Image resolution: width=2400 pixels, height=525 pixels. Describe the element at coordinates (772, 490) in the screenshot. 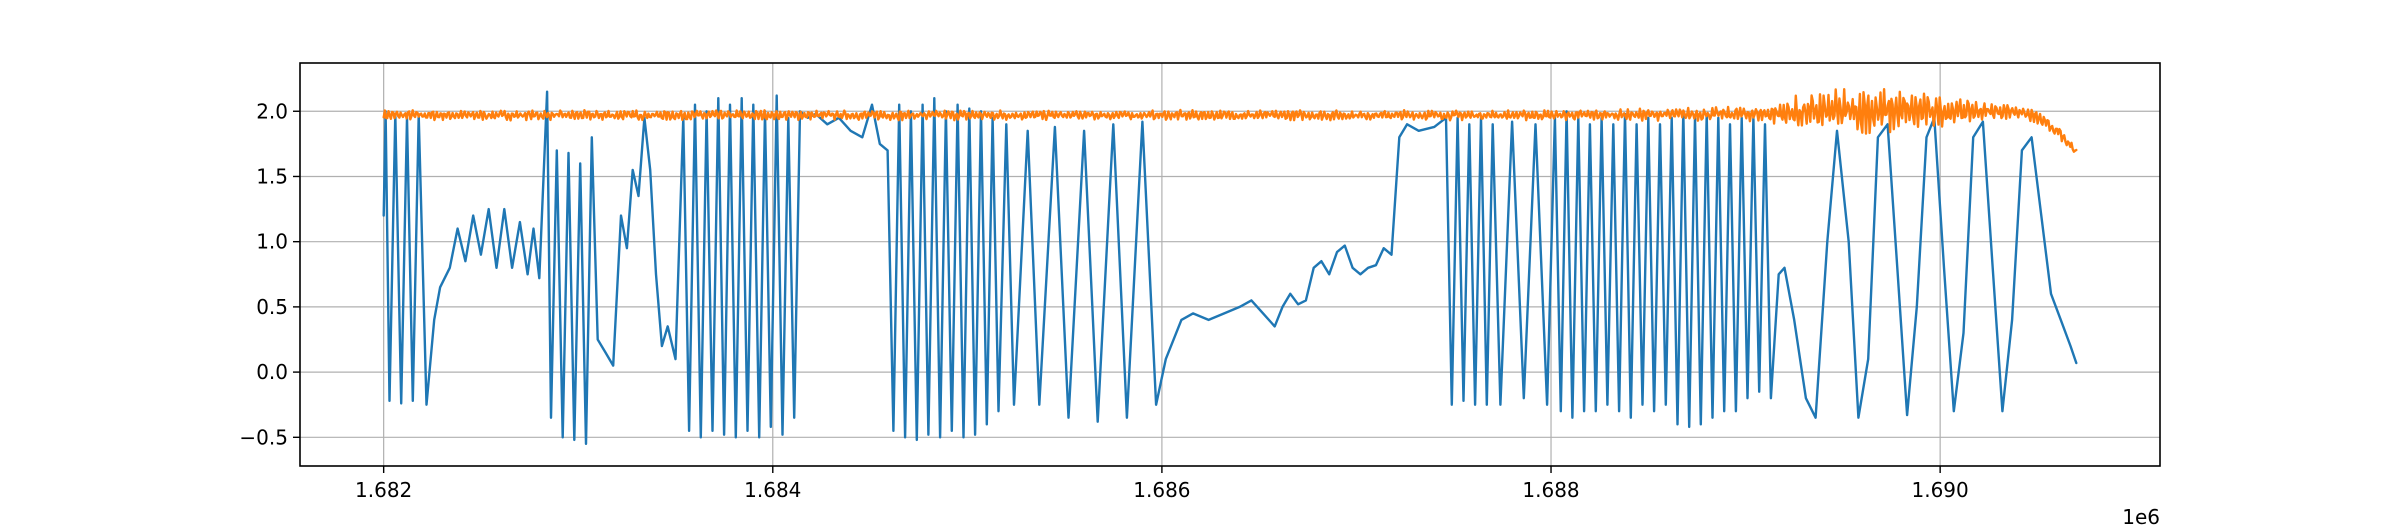

I see `x-tick-label: 1.684` at that location.